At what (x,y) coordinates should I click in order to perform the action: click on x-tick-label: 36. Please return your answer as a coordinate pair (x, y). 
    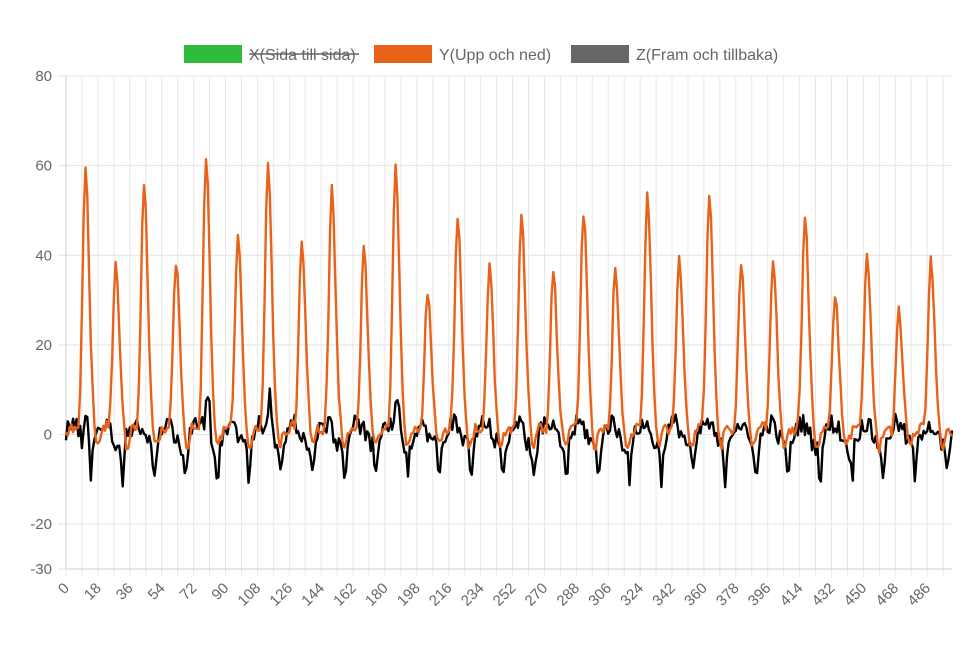
    Looking at the image, I should click on (125, 592).